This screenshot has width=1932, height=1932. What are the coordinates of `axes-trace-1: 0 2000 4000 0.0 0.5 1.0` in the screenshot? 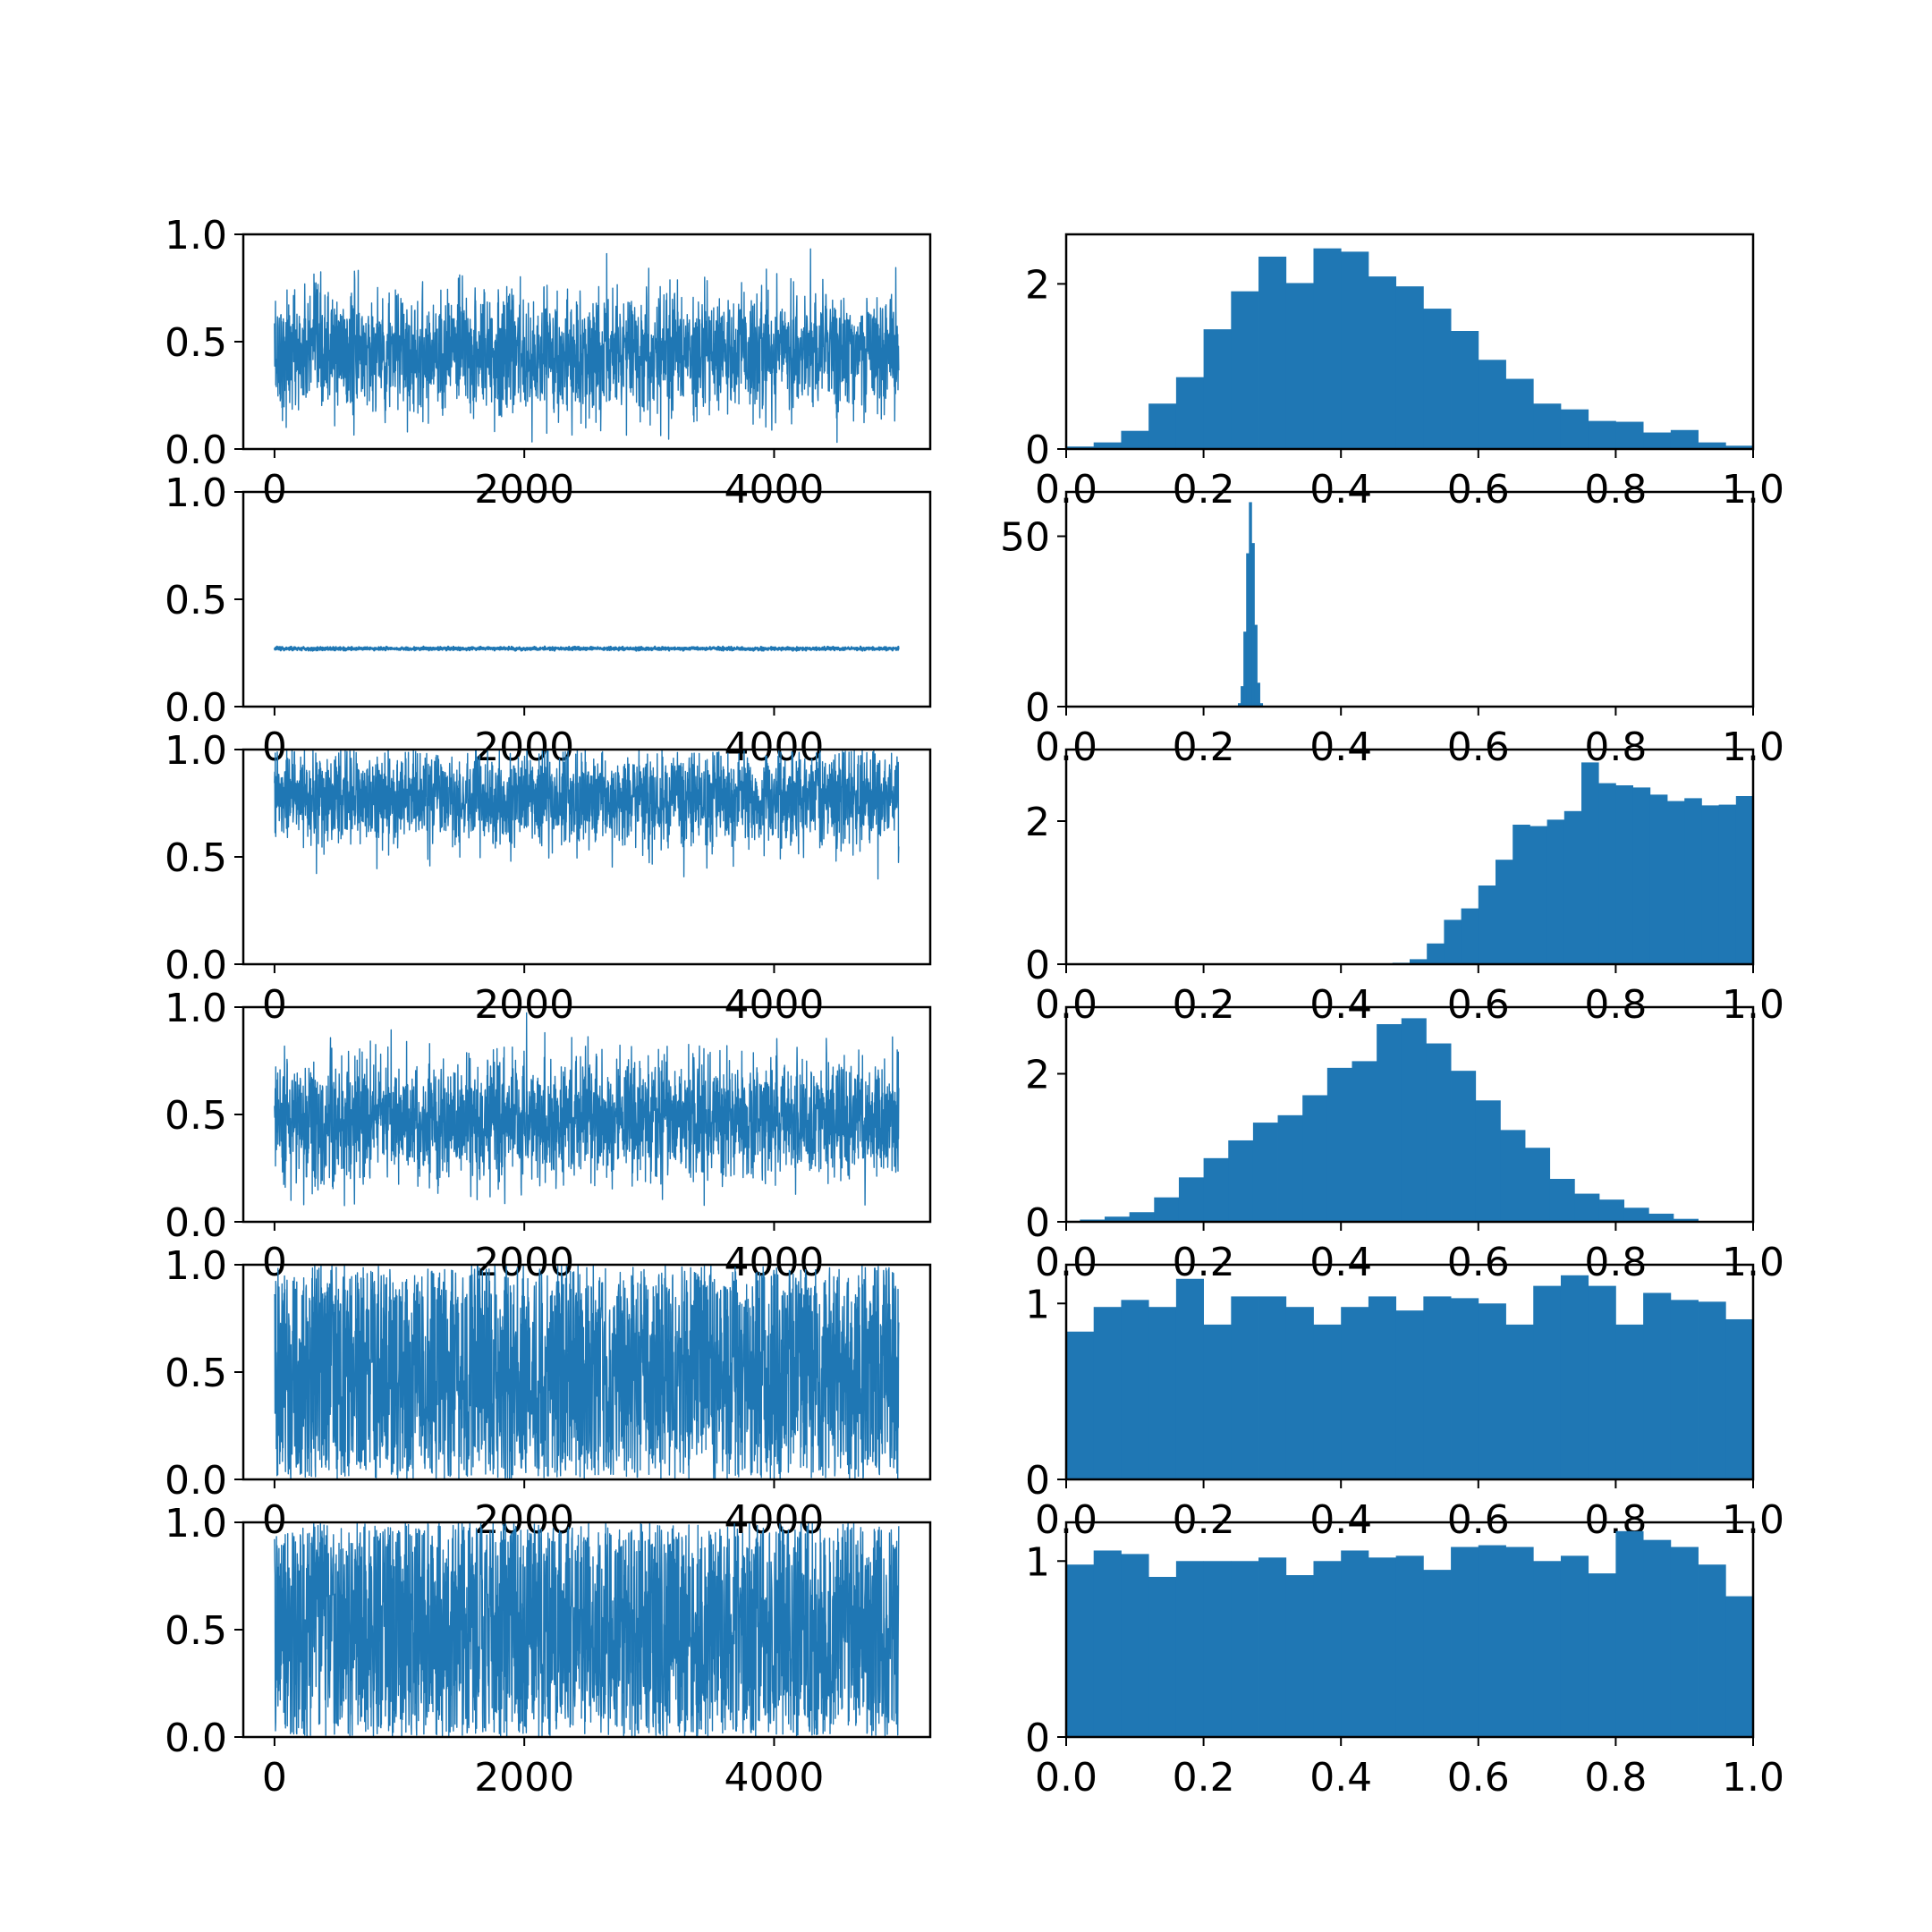 It's located at (548, 363).